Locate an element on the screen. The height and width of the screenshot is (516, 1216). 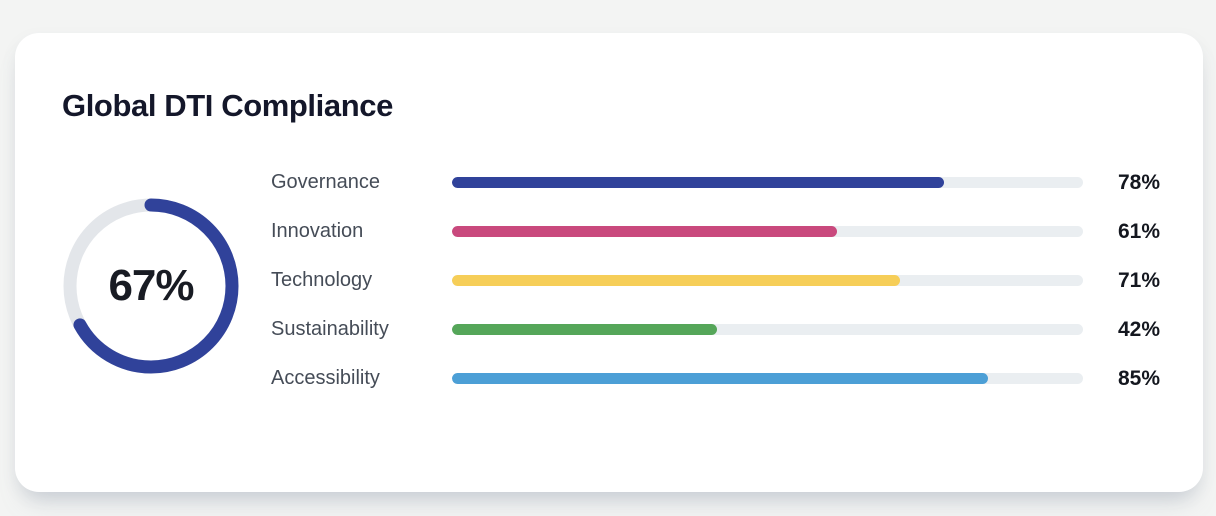
metric-value: 61% is located at coordinates (1138, 231).